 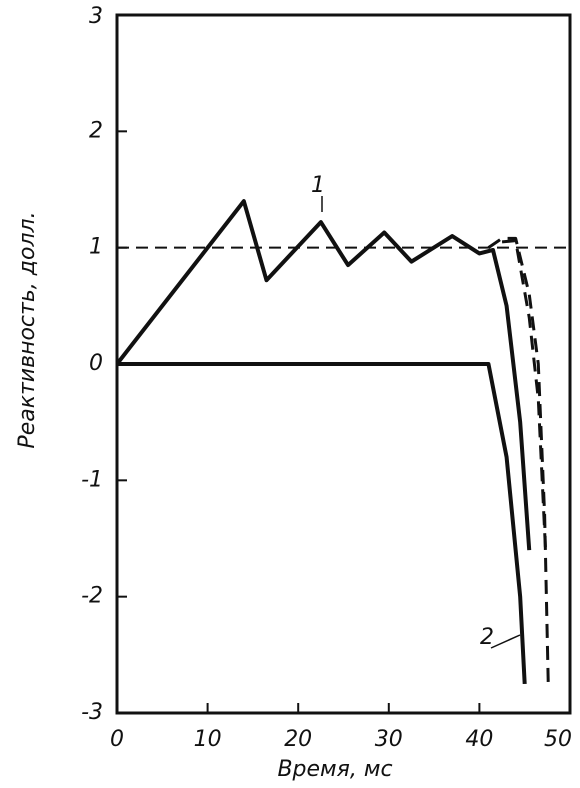 What do you see at coordinates (96, 247) in the screenshot?
I see `y-tick-label: 1` at bounding box center [96, 247].